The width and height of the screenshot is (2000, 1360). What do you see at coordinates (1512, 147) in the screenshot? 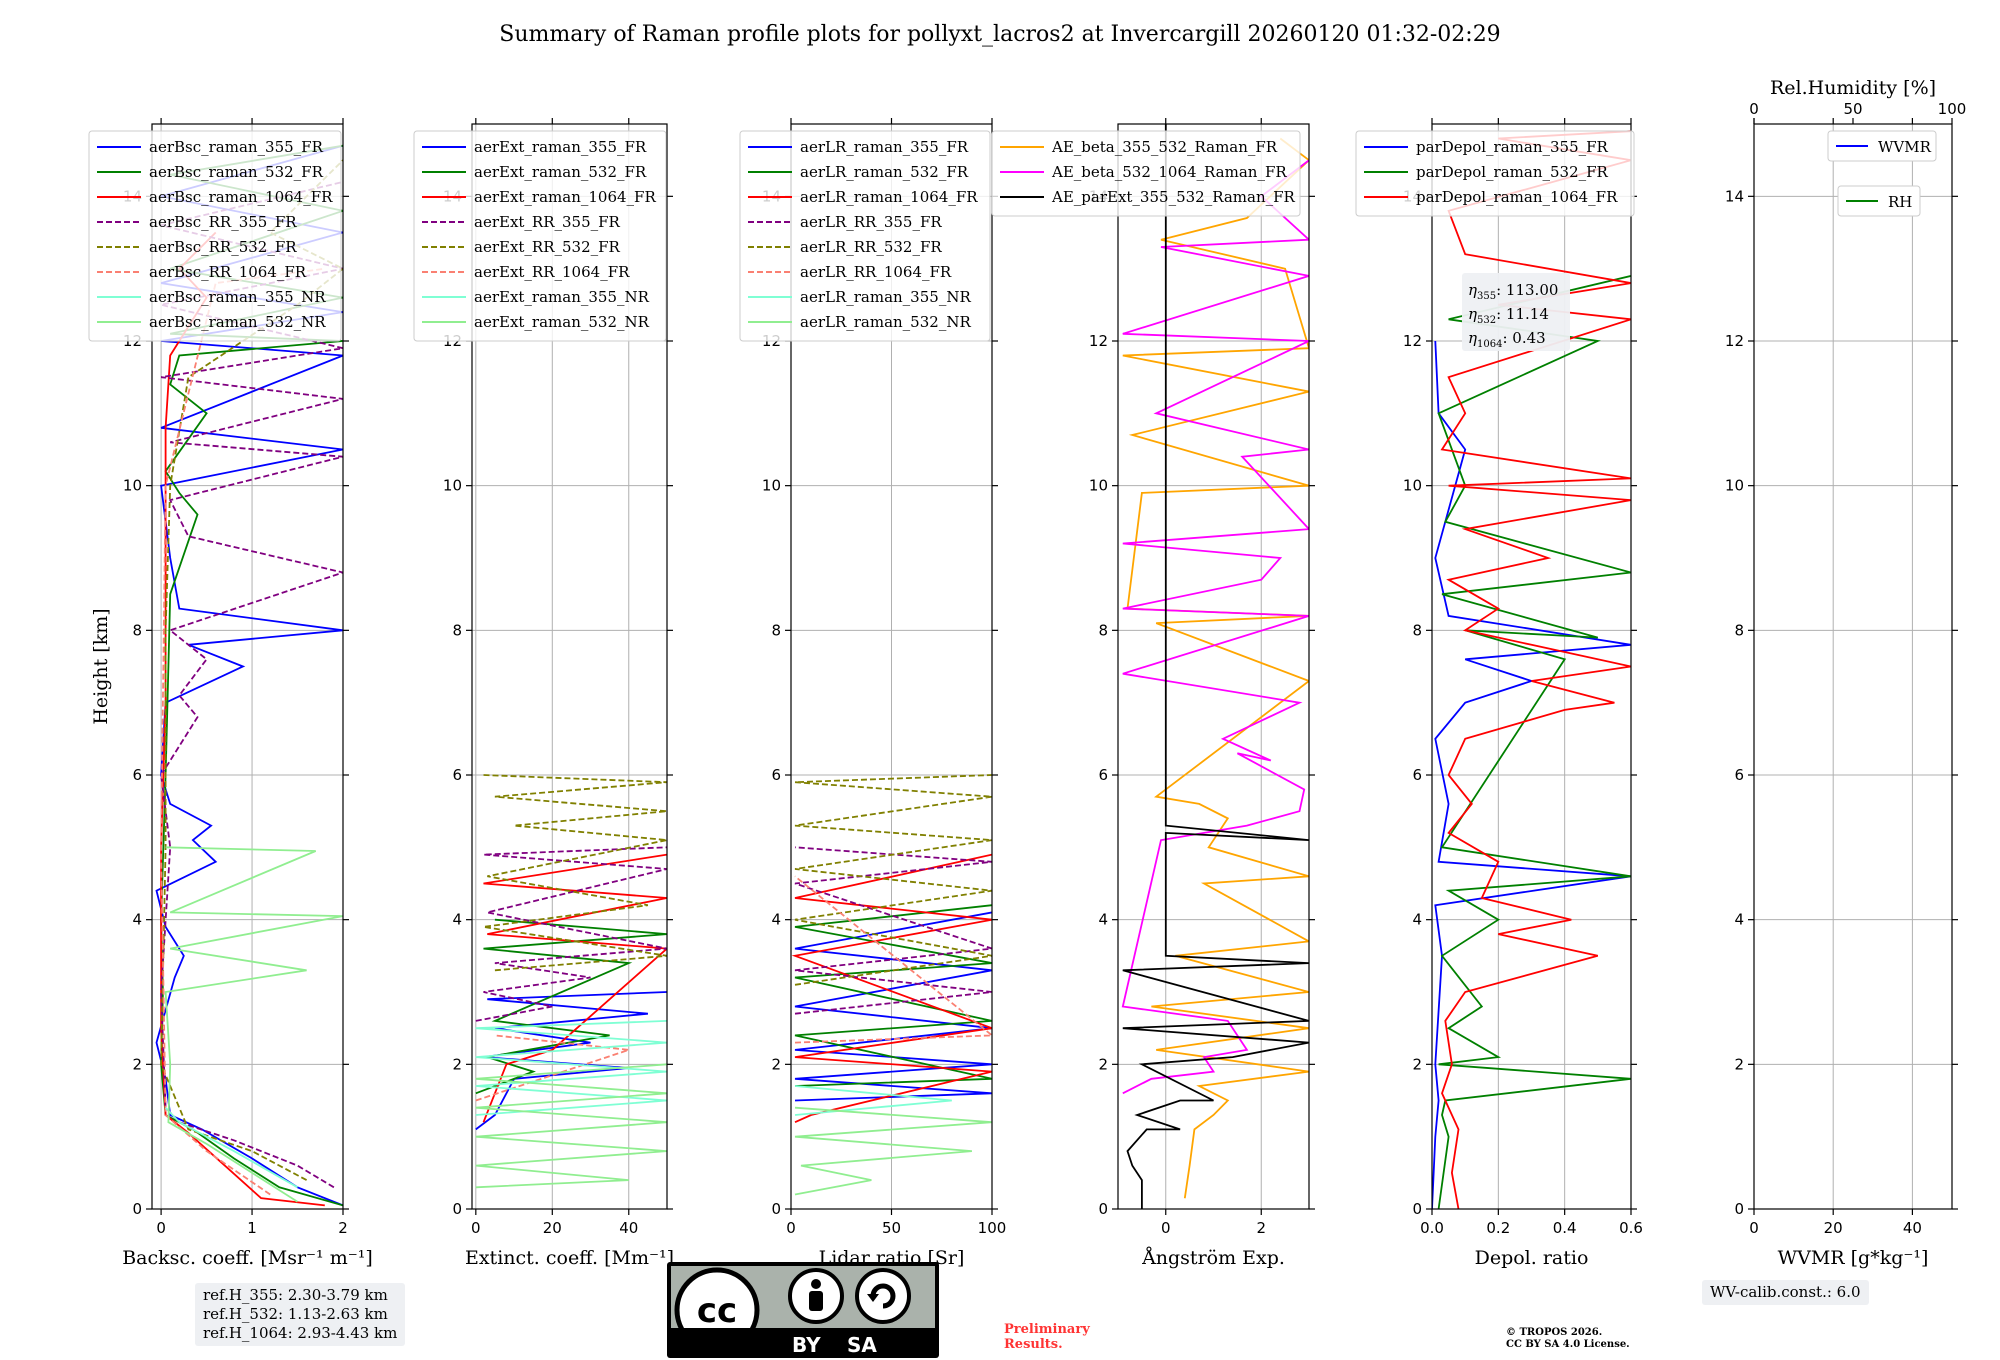
I see `legend-label: parDepol_raman_355_FR` at bounding box center [1512, 147].